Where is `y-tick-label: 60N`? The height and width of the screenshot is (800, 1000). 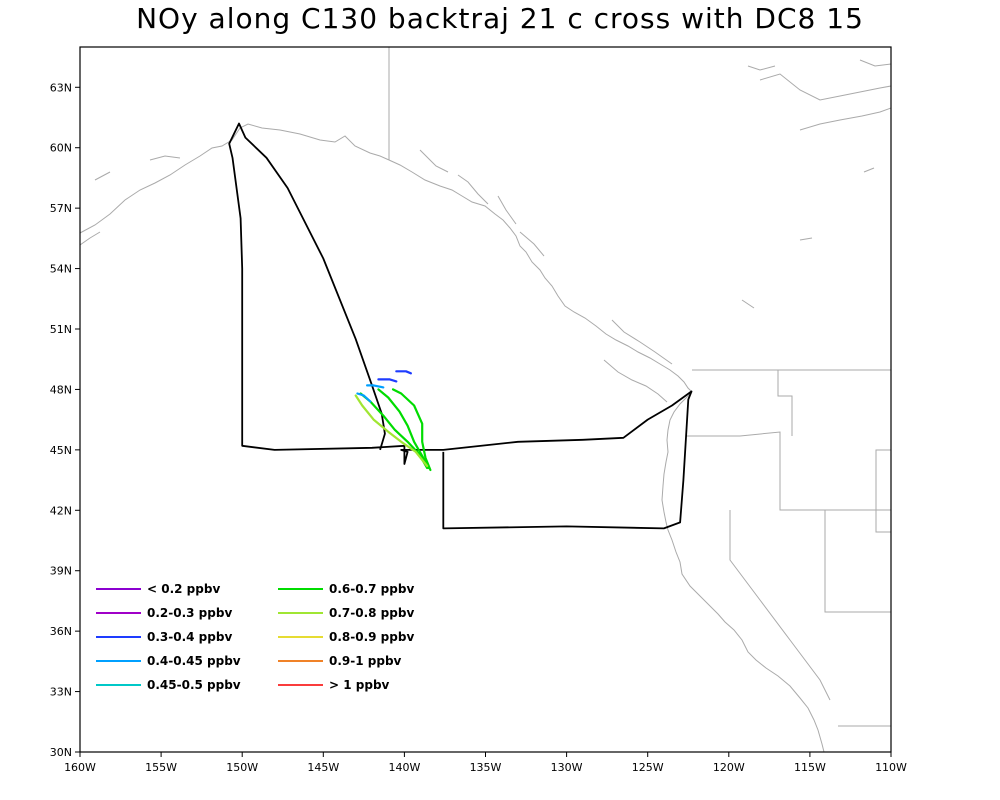
y-tick-label: 60N is located at coordinates (61, 148).